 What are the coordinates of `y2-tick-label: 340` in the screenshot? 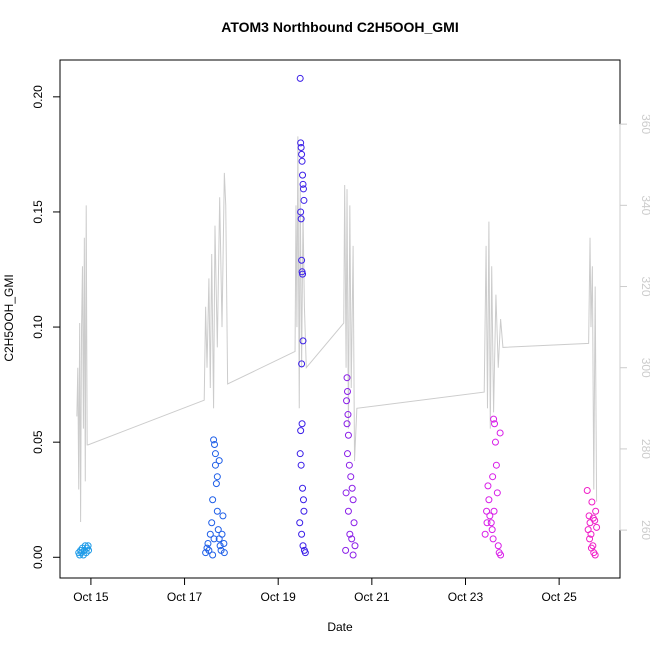 It's located at (644, 205).